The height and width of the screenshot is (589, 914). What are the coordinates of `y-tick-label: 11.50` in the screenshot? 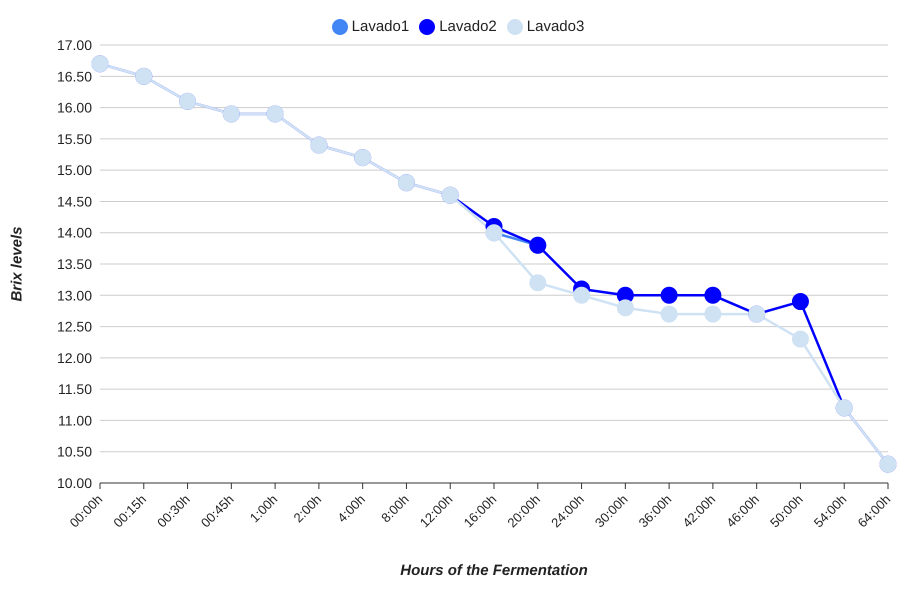 It's located at (75, 389).